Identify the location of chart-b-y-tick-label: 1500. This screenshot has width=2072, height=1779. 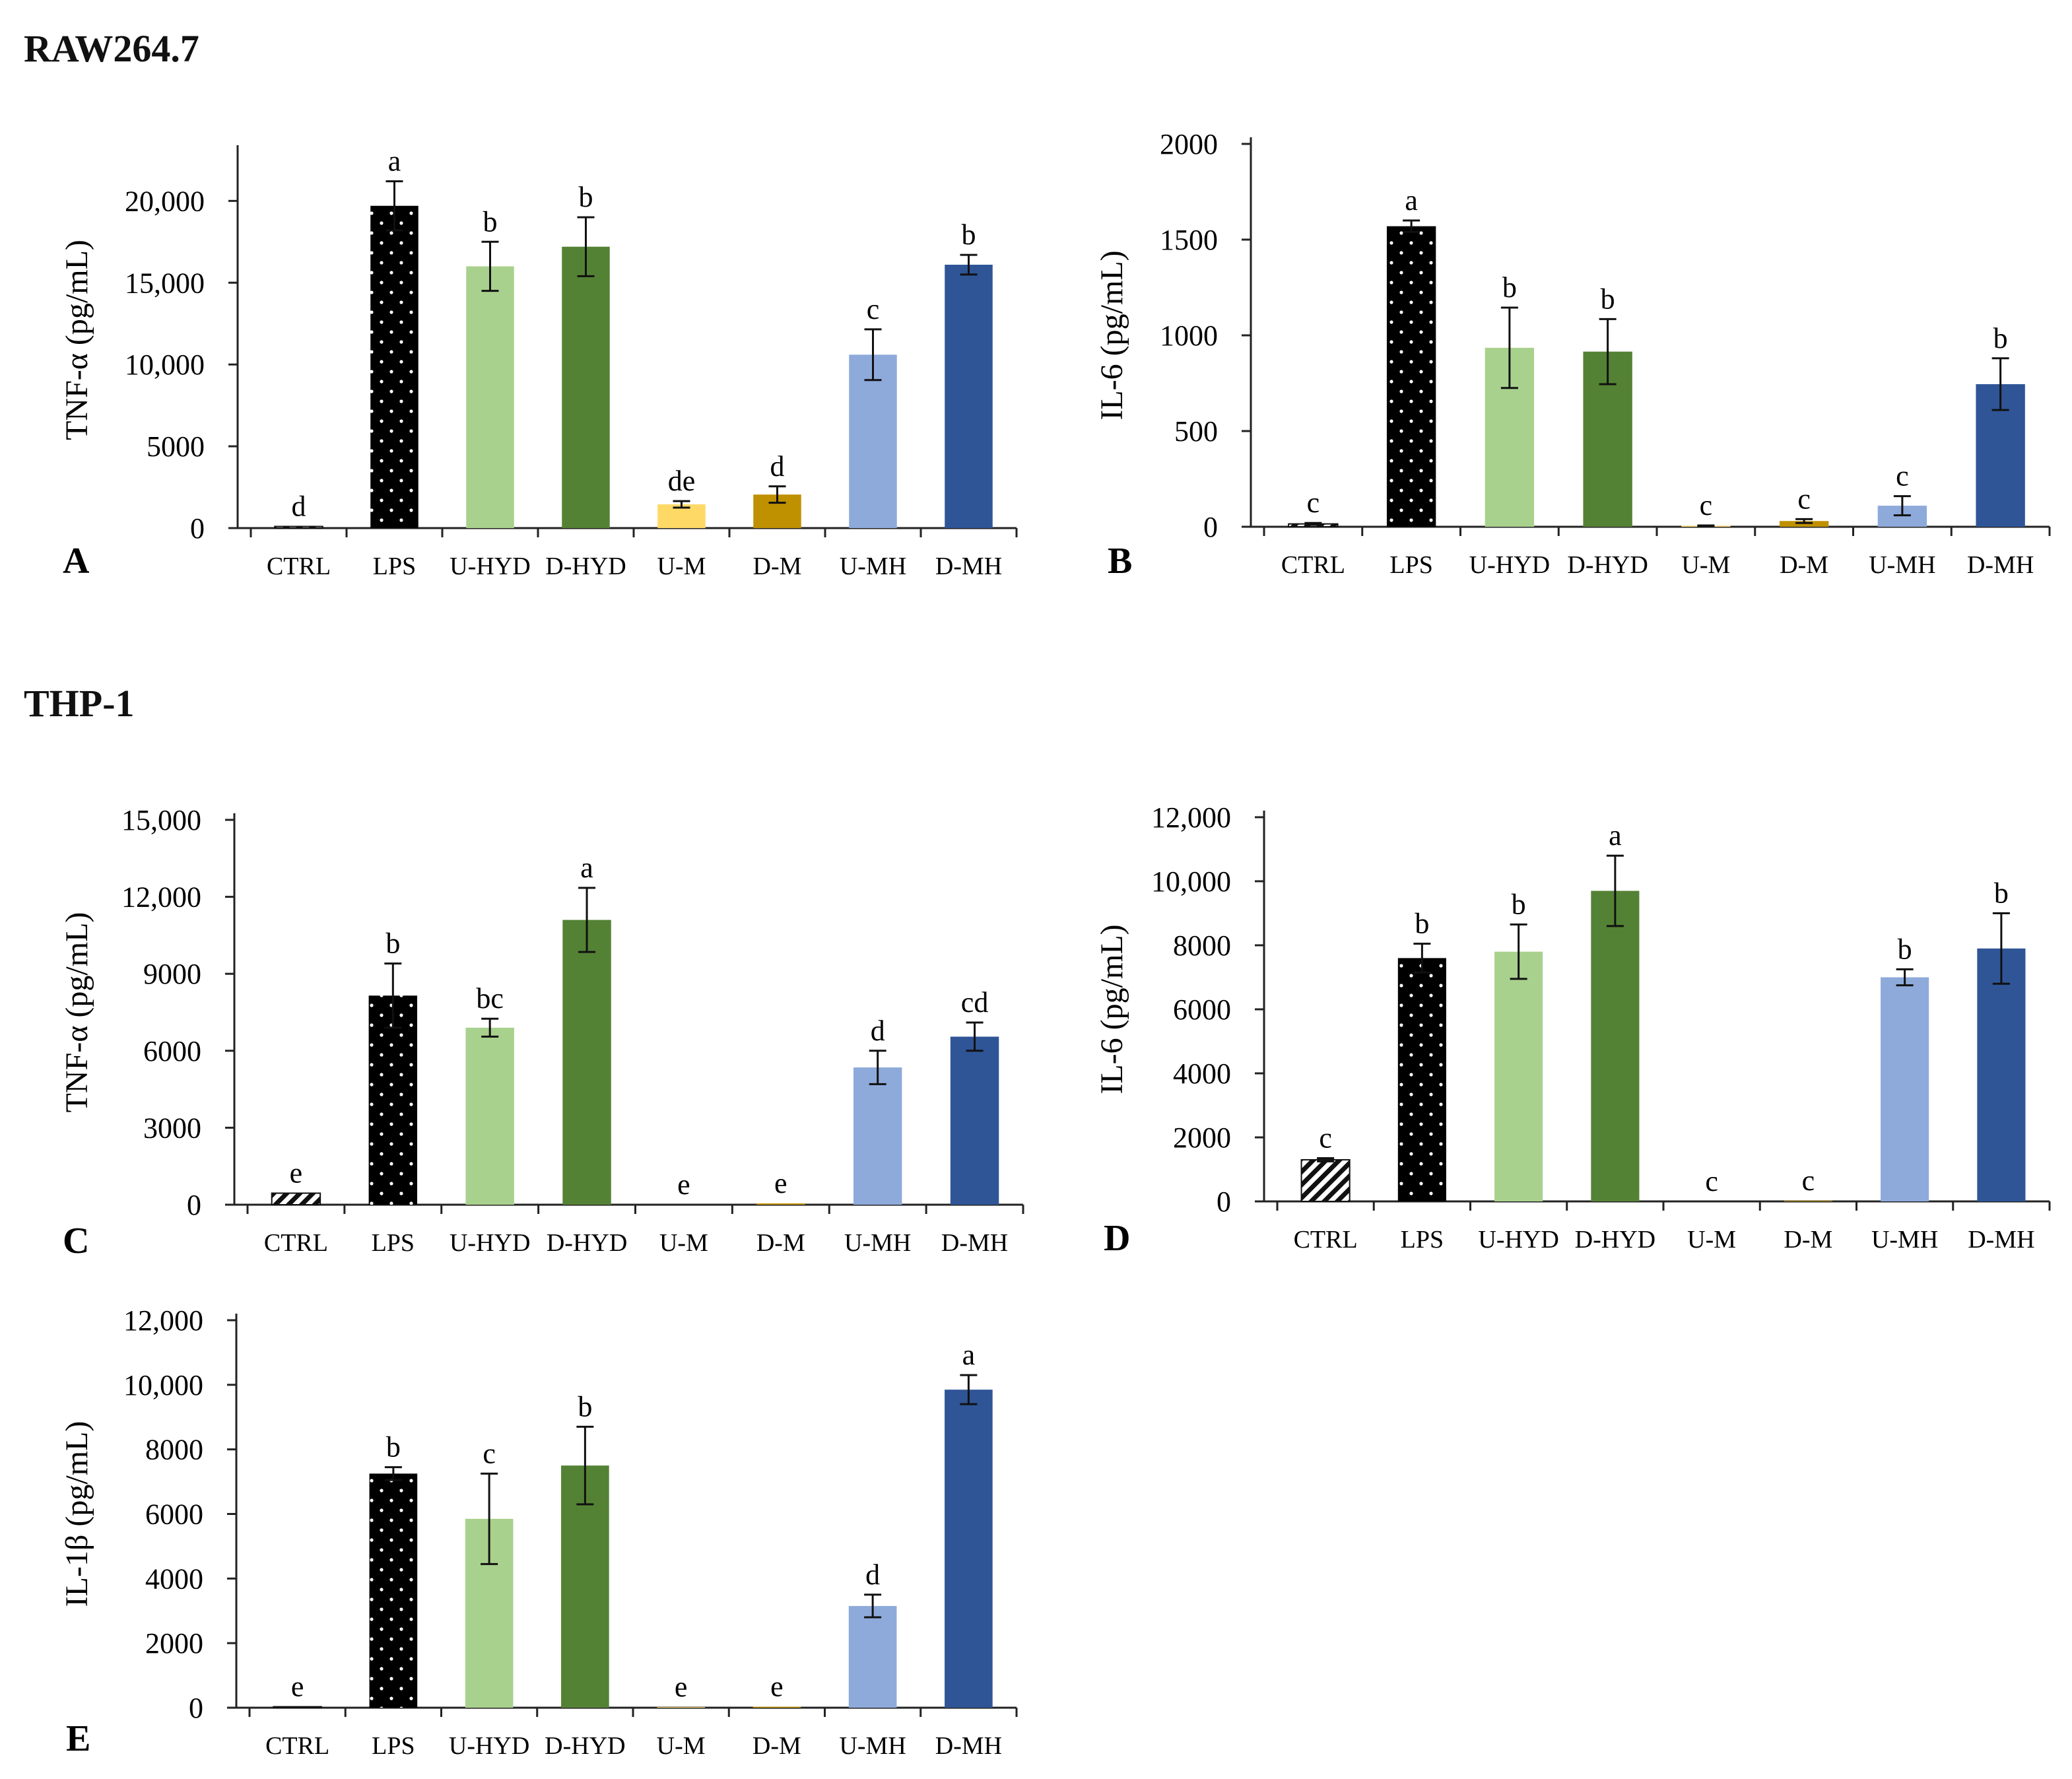
(1189, 240).